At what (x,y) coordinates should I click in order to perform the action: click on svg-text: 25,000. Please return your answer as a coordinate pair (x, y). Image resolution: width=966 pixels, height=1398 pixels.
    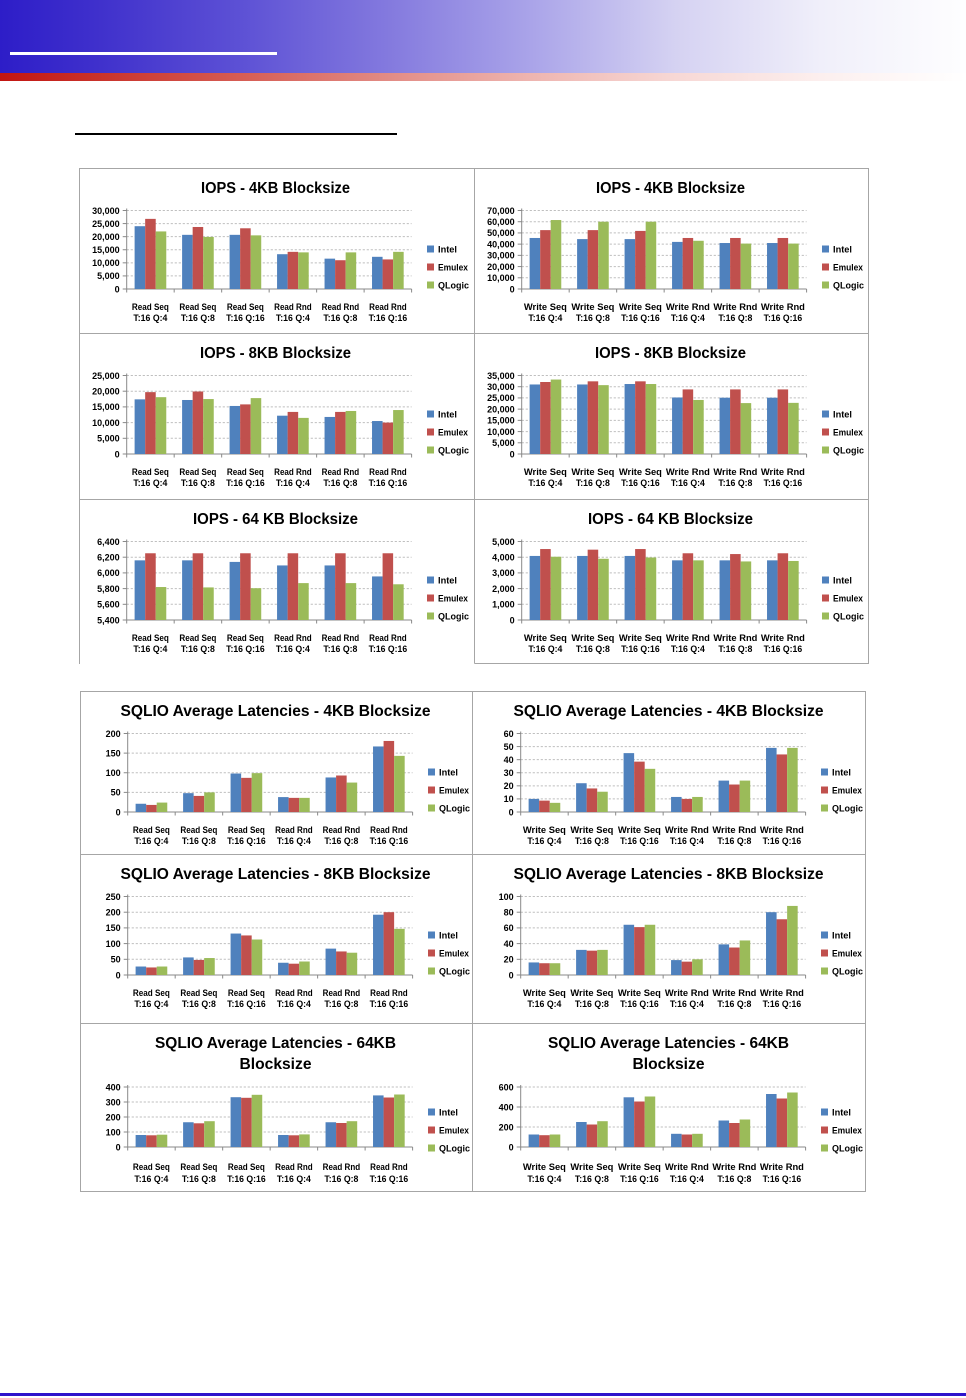
    Looking at the image, I should click on (501, 398).